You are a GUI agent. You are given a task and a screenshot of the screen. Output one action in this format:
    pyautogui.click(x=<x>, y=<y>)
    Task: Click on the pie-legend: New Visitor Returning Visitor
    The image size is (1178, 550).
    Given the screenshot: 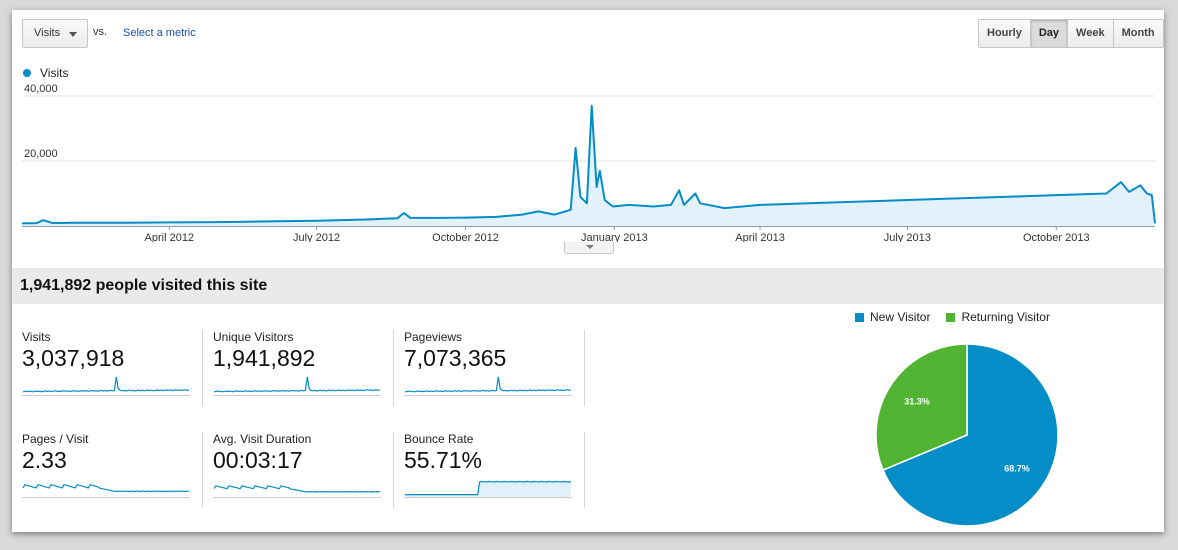 What is the action you would take?
    pyautogui.click(x=952, y=317)
    